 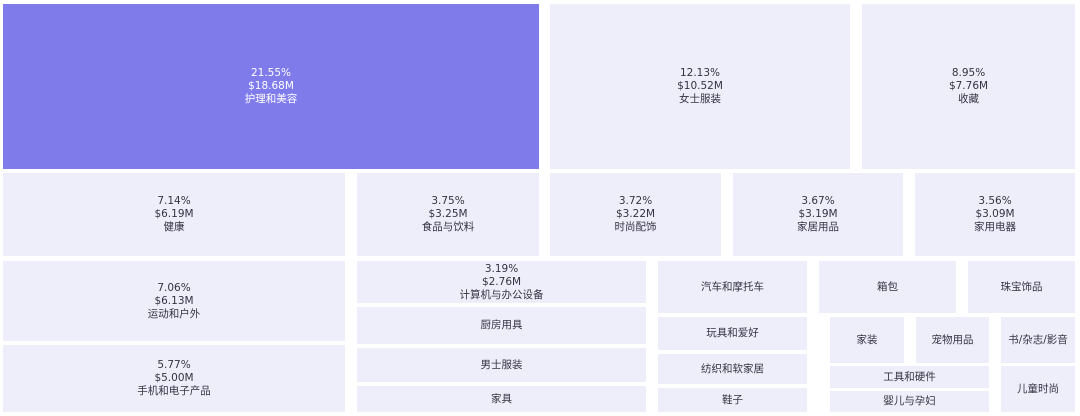 I want to click on tile-category-name: 家装, so click(x=867, y=339).